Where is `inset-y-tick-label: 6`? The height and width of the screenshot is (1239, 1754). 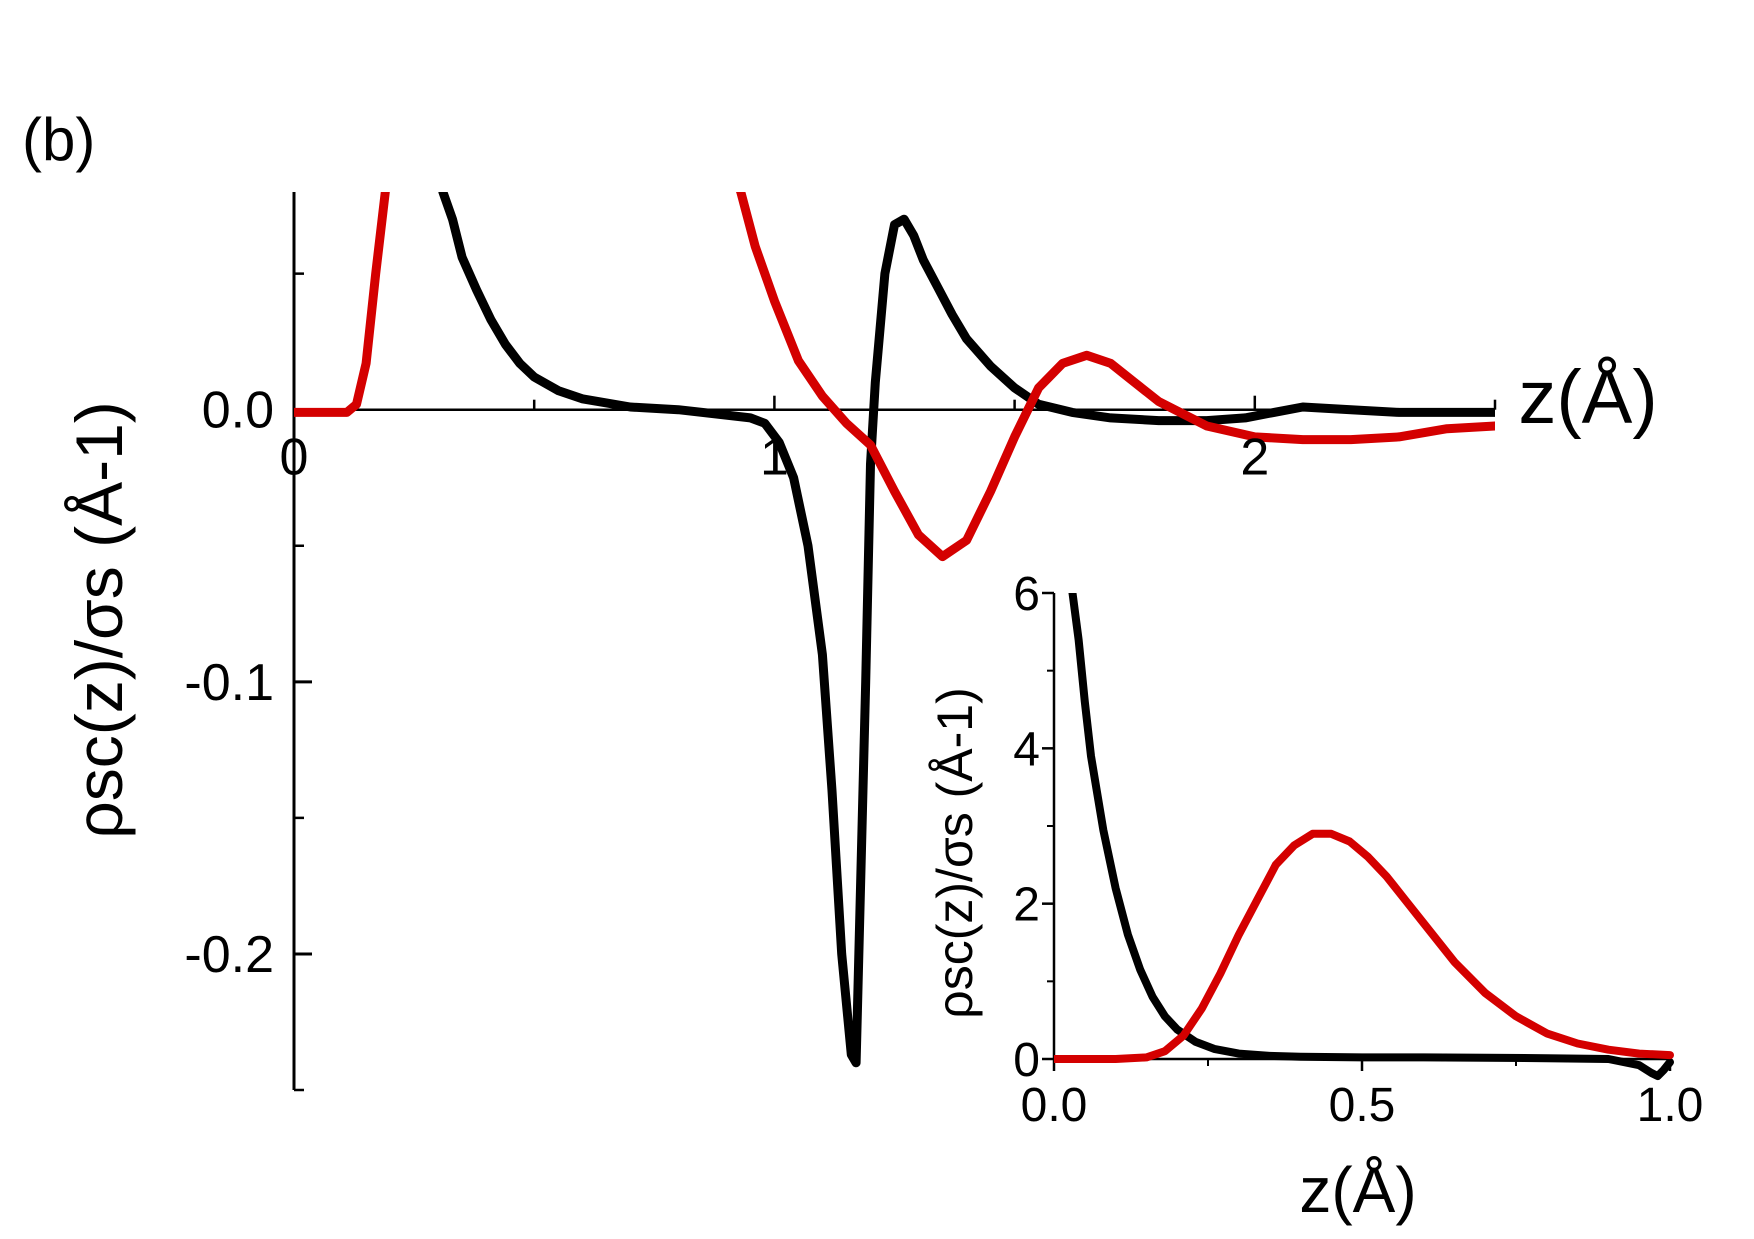
inset-y-tick-label: 6 is located at coordinates (1026, 594).